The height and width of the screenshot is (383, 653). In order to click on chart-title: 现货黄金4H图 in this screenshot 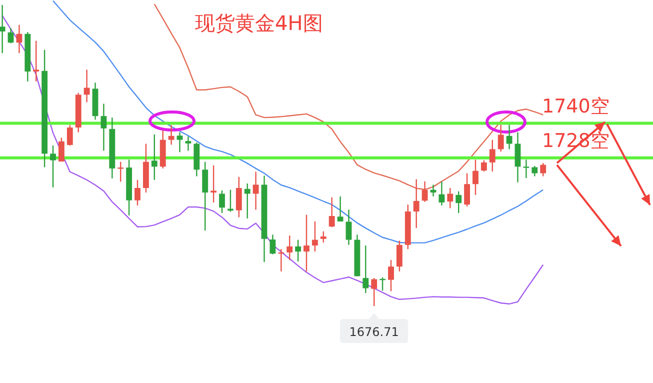, I will do `click(259, 23)`.